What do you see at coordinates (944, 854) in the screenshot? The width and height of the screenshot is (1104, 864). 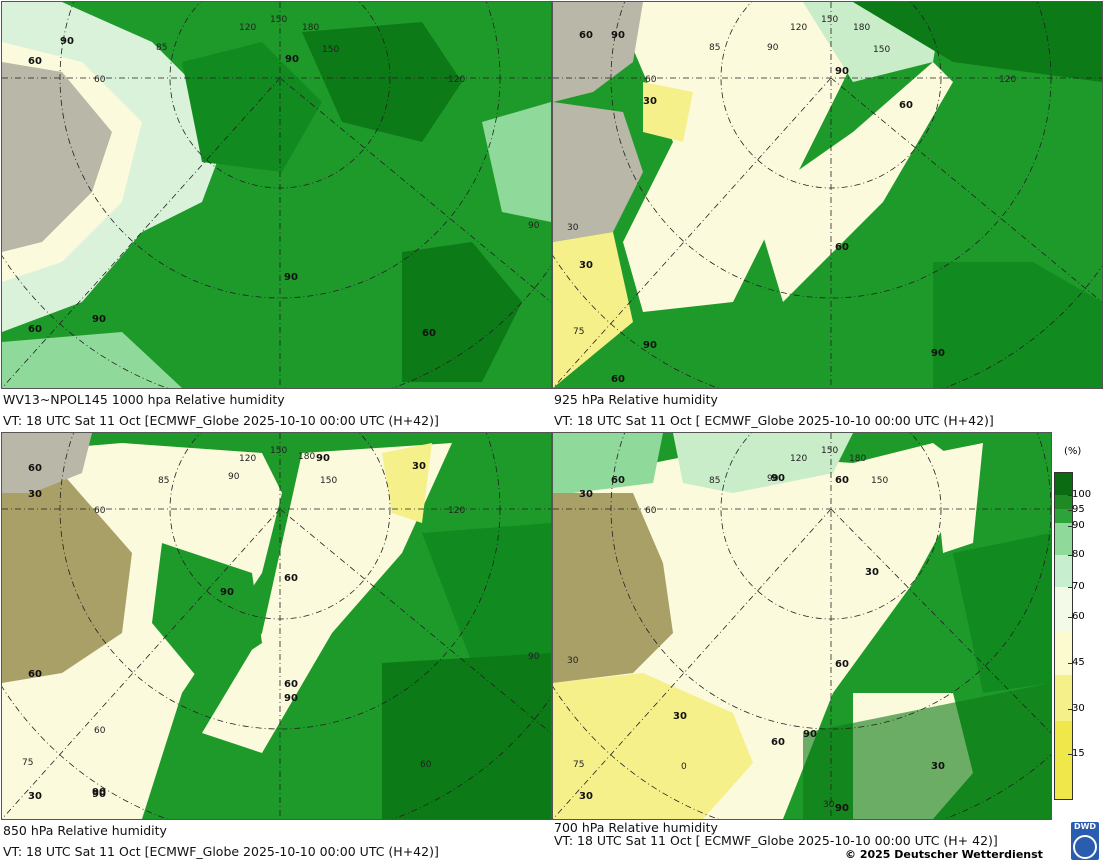 I see `copyright: © 2025 Deutscher Wetterdienst` at bounding box center [944, 854].